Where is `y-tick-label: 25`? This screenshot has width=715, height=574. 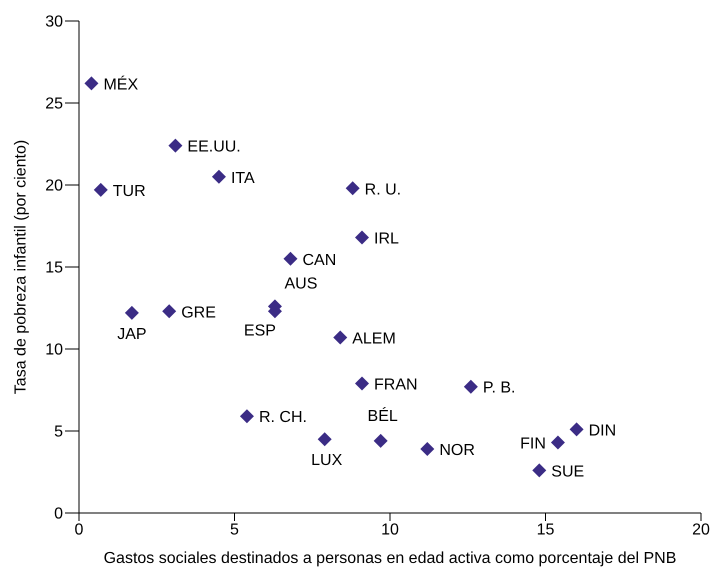
y-tick-label: 25 is located at coordinates (54, 104).